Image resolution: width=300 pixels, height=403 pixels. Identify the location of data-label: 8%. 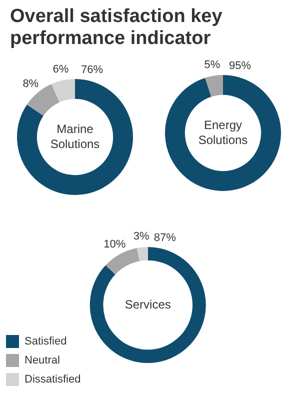
(30, 84).